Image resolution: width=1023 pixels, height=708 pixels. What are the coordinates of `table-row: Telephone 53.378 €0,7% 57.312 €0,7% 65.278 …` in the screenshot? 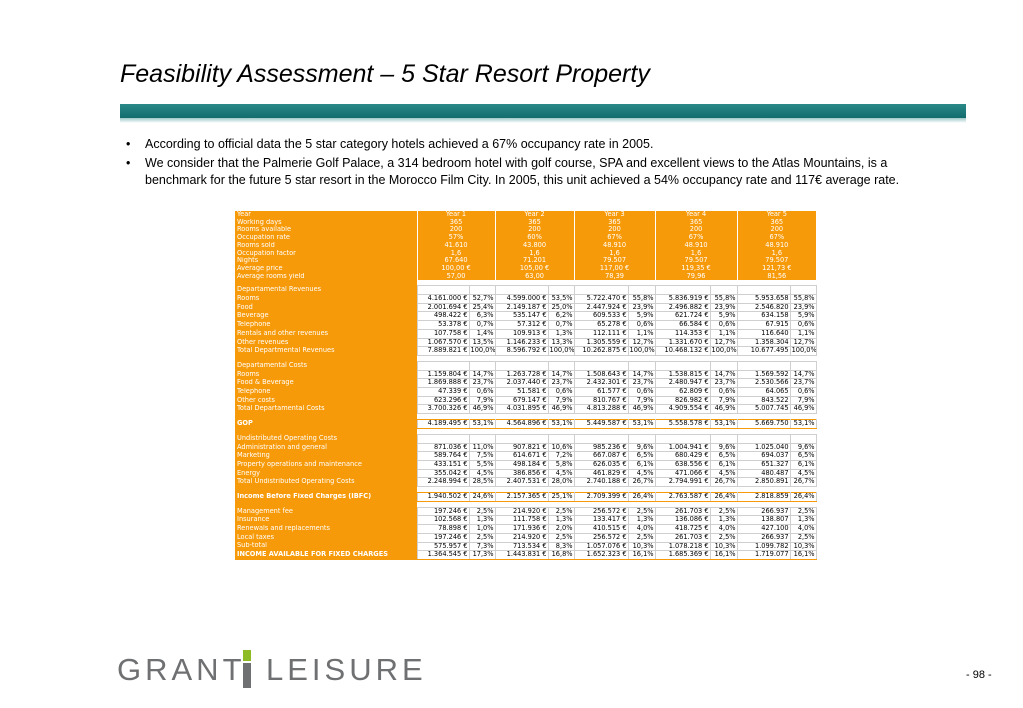 It's located at (526, 325).